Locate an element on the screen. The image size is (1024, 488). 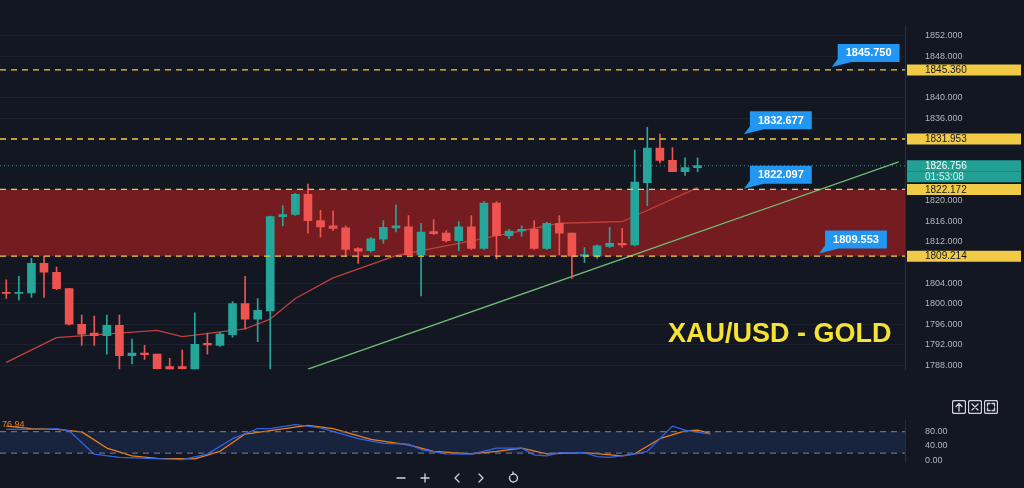
y-tick-label: 1816.000 is located at coordinates (944, 220).